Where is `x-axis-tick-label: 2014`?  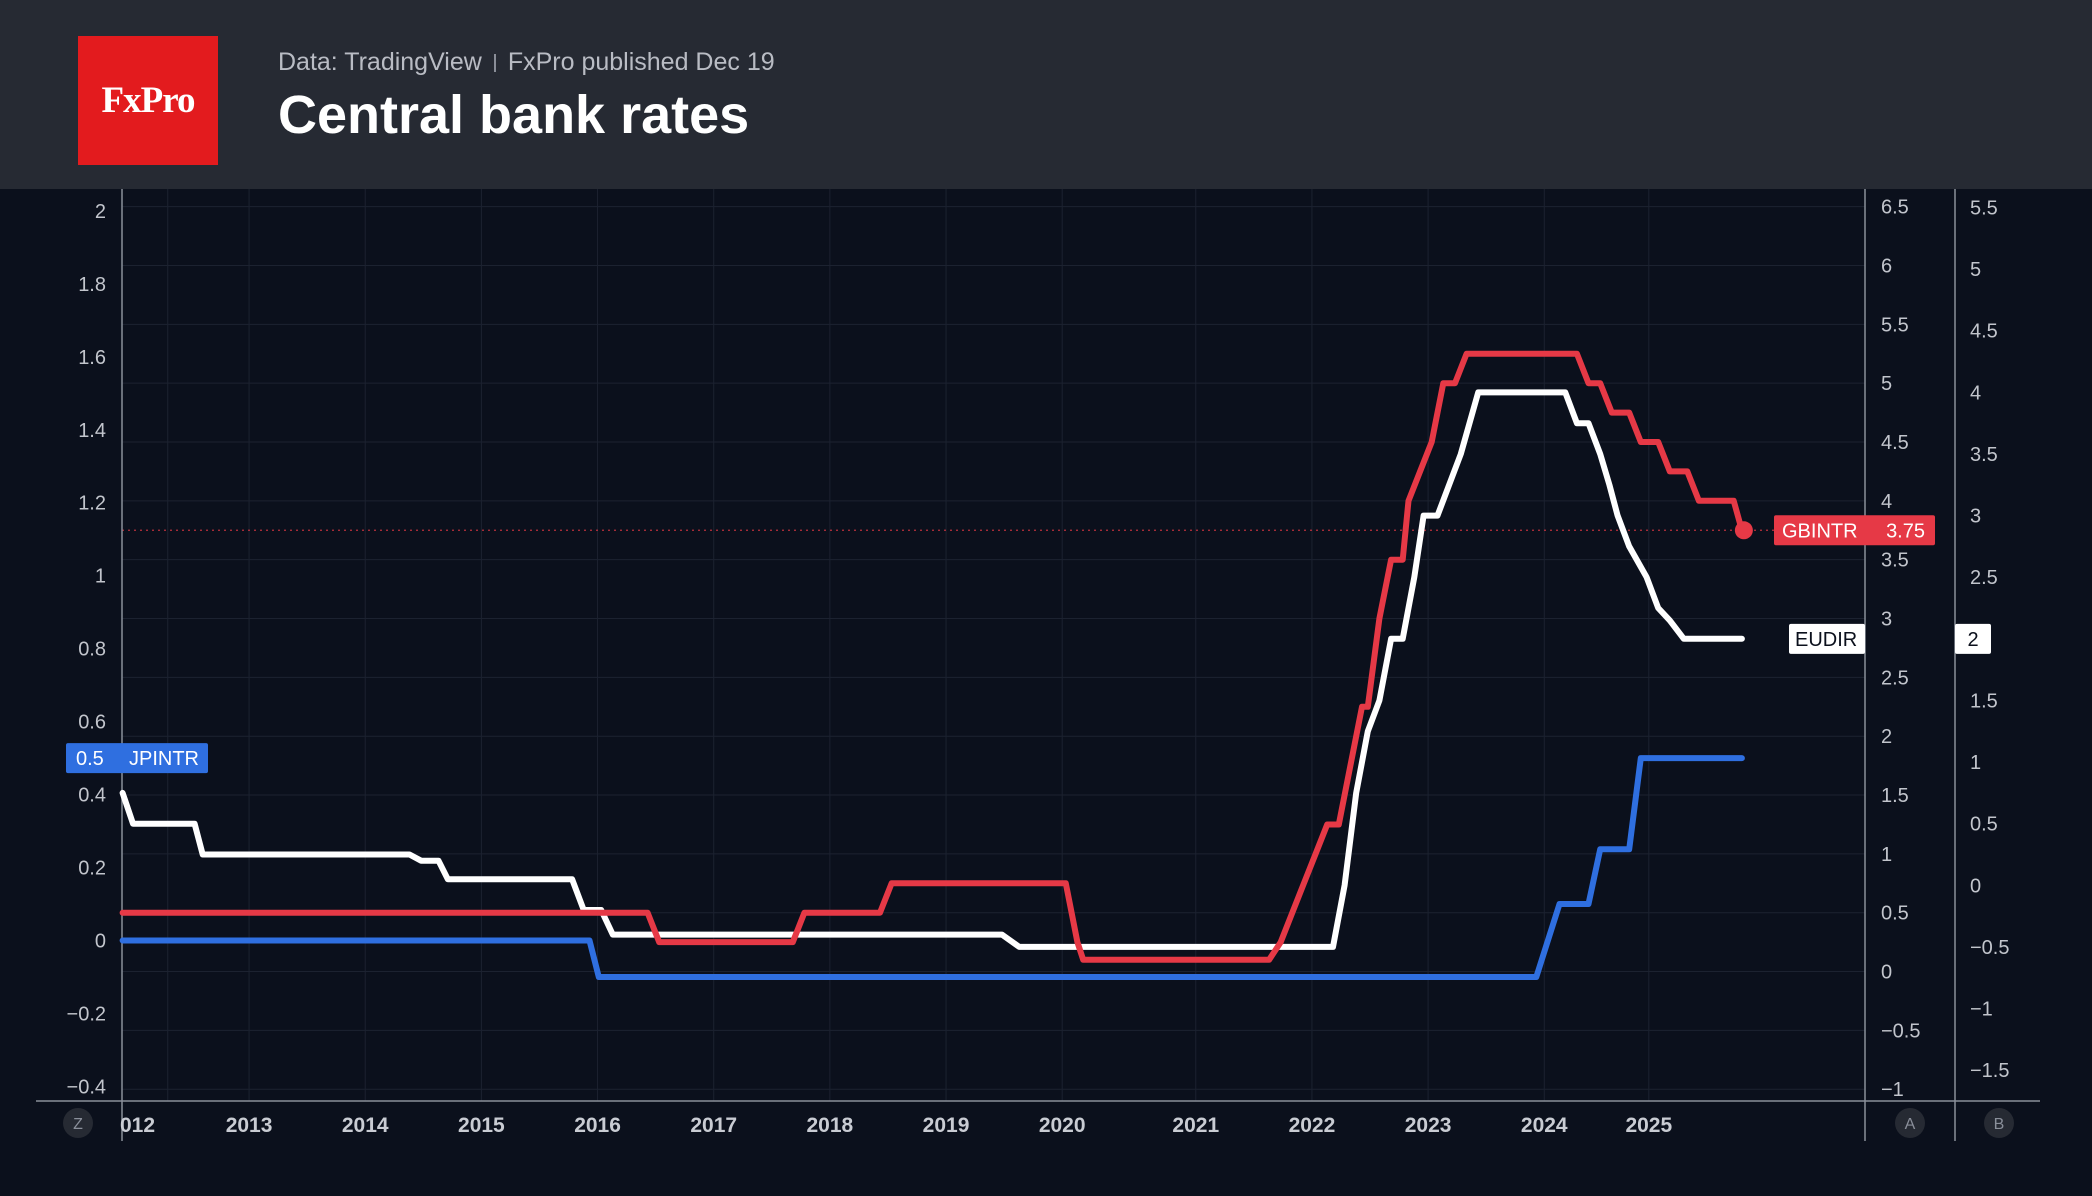 x-axis-tick-label: 2014 is located at coordinates (365, 1125).